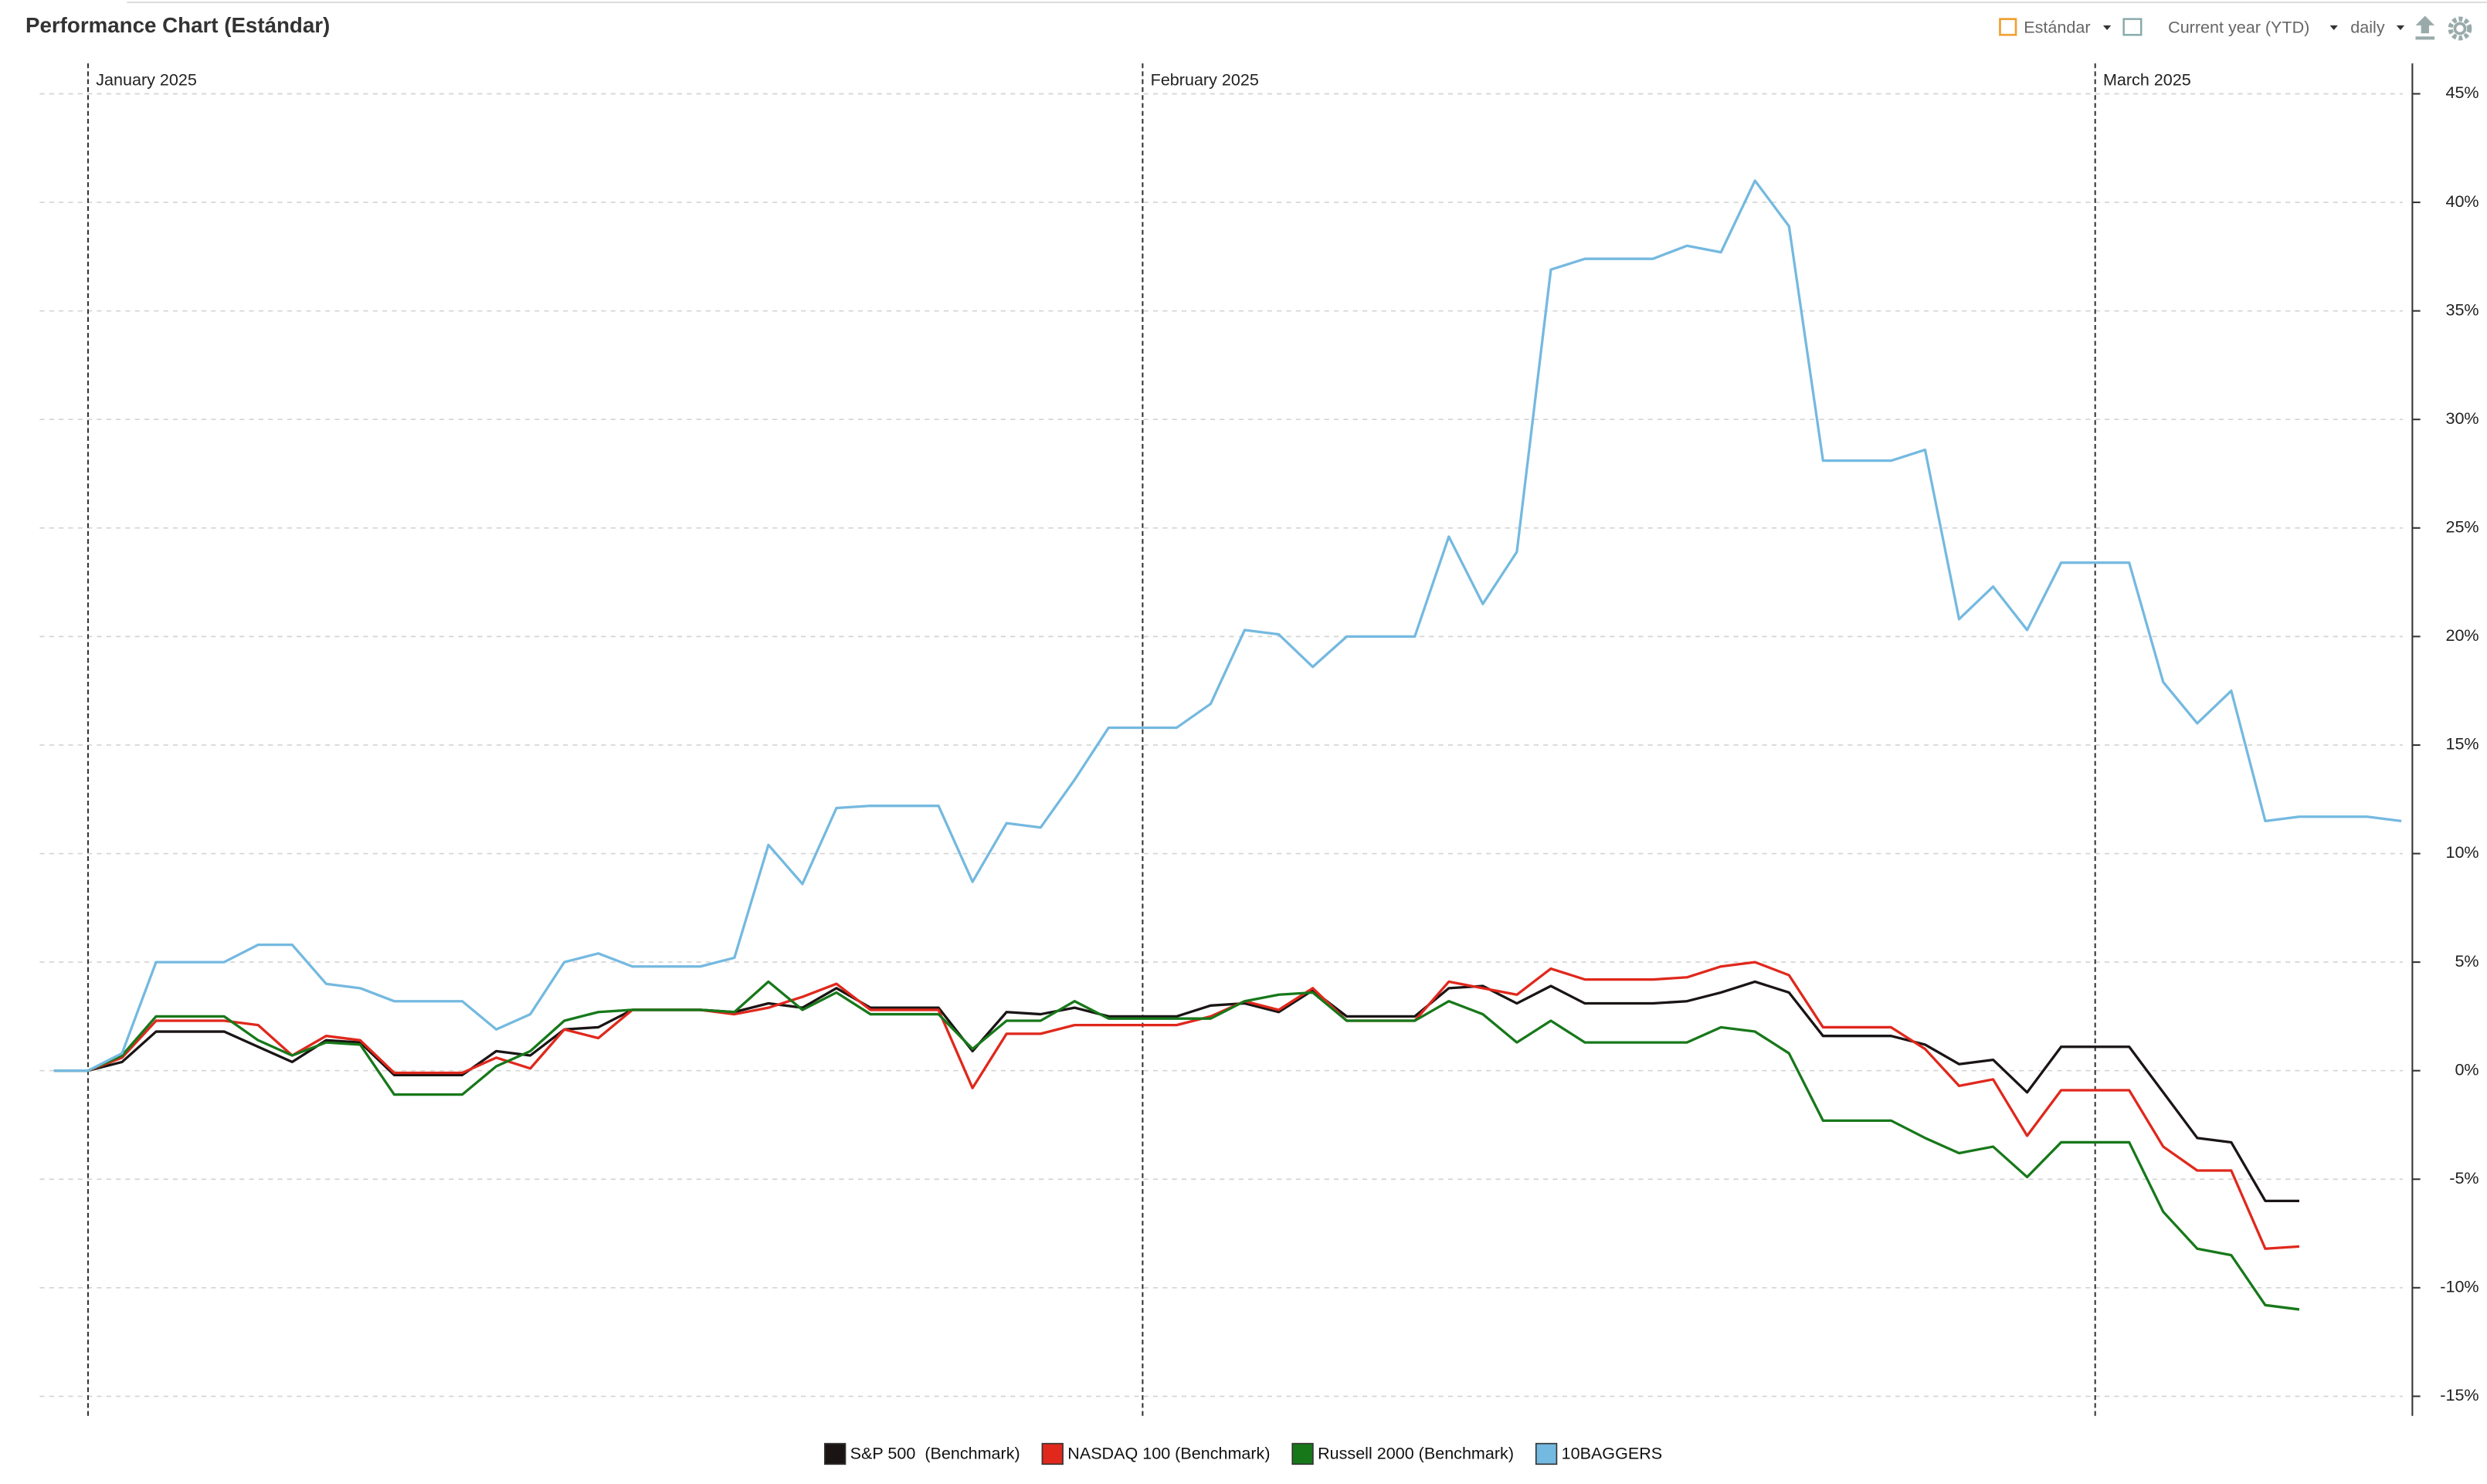  I want to click on interval-label: daily, so click(2367, 27).